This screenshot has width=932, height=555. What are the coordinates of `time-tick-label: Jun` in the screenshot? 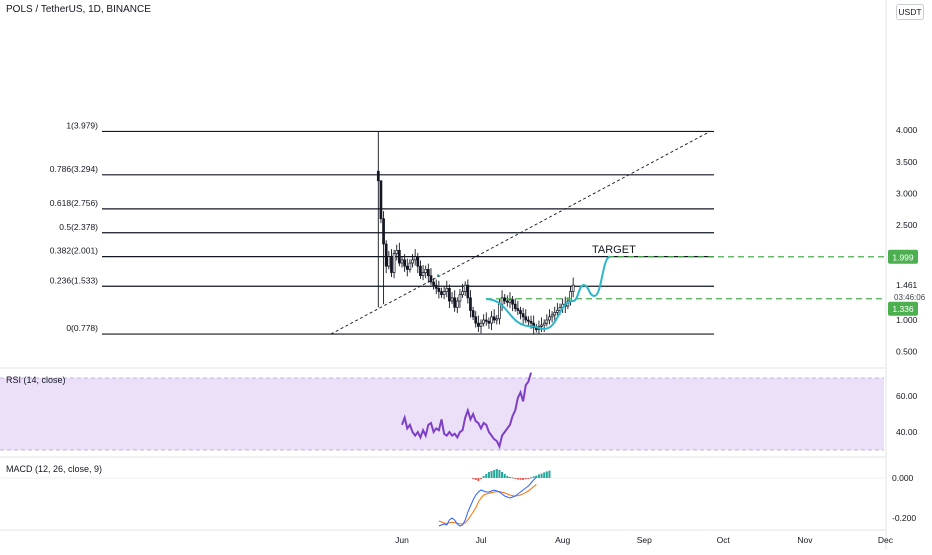 It's located at (402, 540).